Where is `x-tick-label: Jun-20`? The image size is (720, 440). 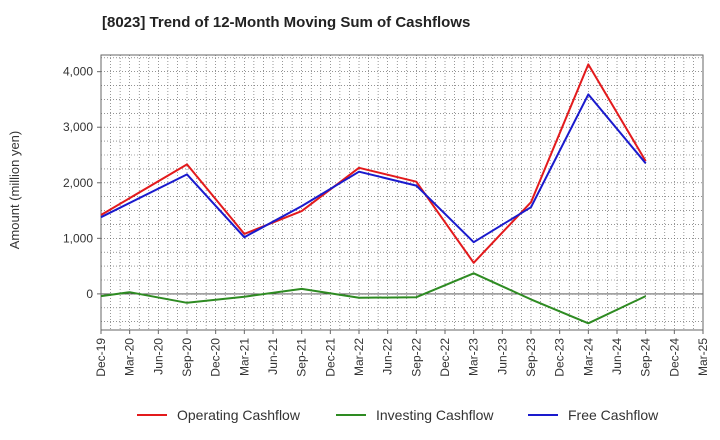 x-tick-label: Jun-20 is located at coordinates (158, 356).